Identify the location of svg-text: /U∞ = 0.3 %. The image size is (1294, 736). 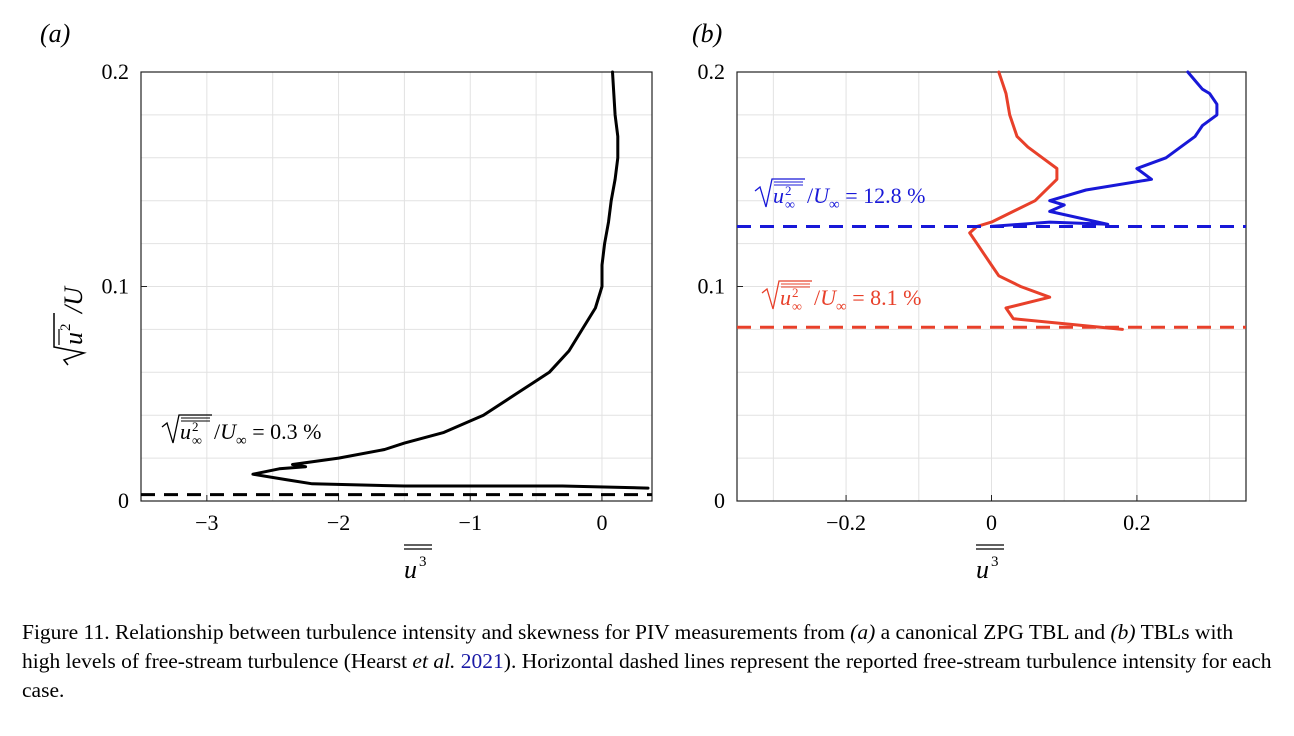
(267, 434).